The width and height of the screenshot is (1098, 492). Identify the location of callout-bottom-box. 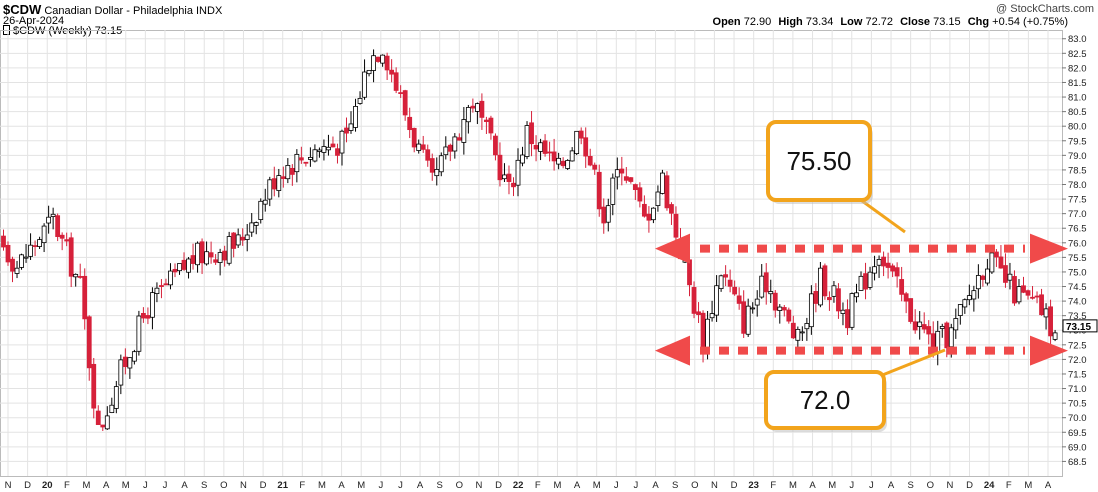
(825, 400).